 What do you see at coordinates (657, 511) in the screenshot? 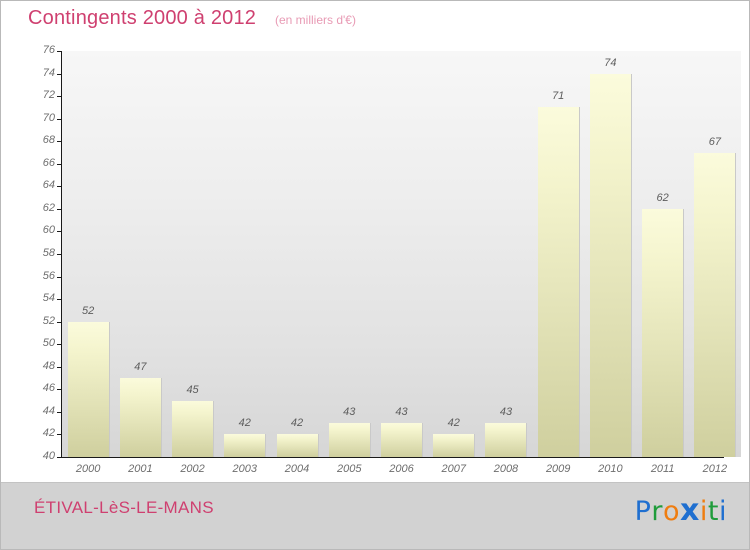
I see `logo-letter: r` at bounding box center [657, 511].